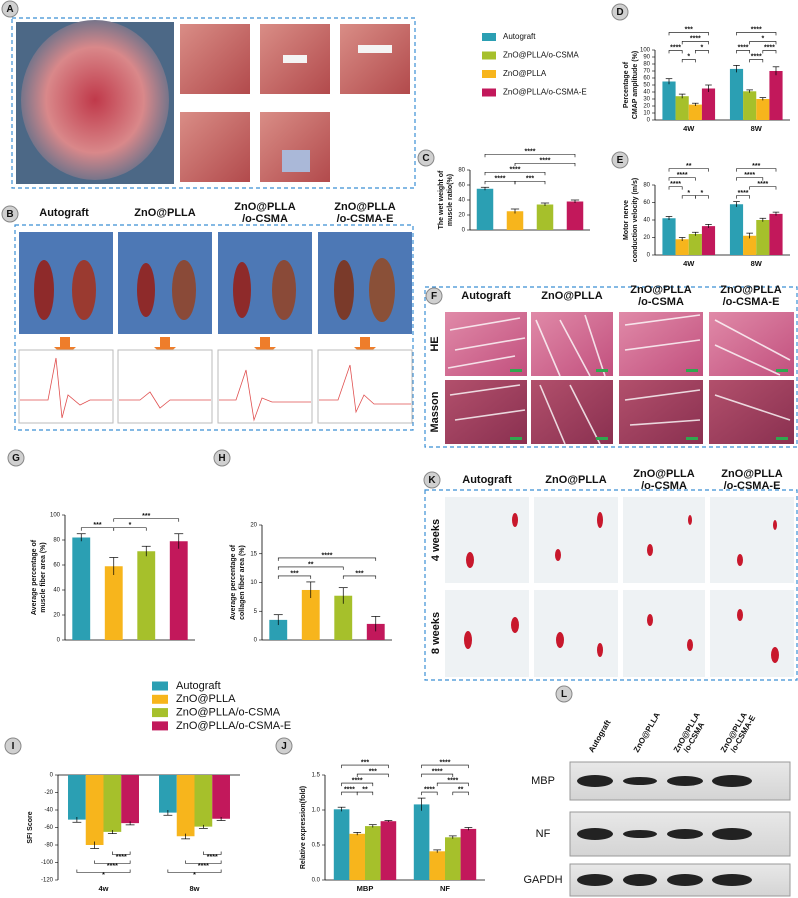  Describe the element at coordinates (695, 244) in the screenshot. I see `bar: ZnO@PLLA/o-CSMA` at that location.